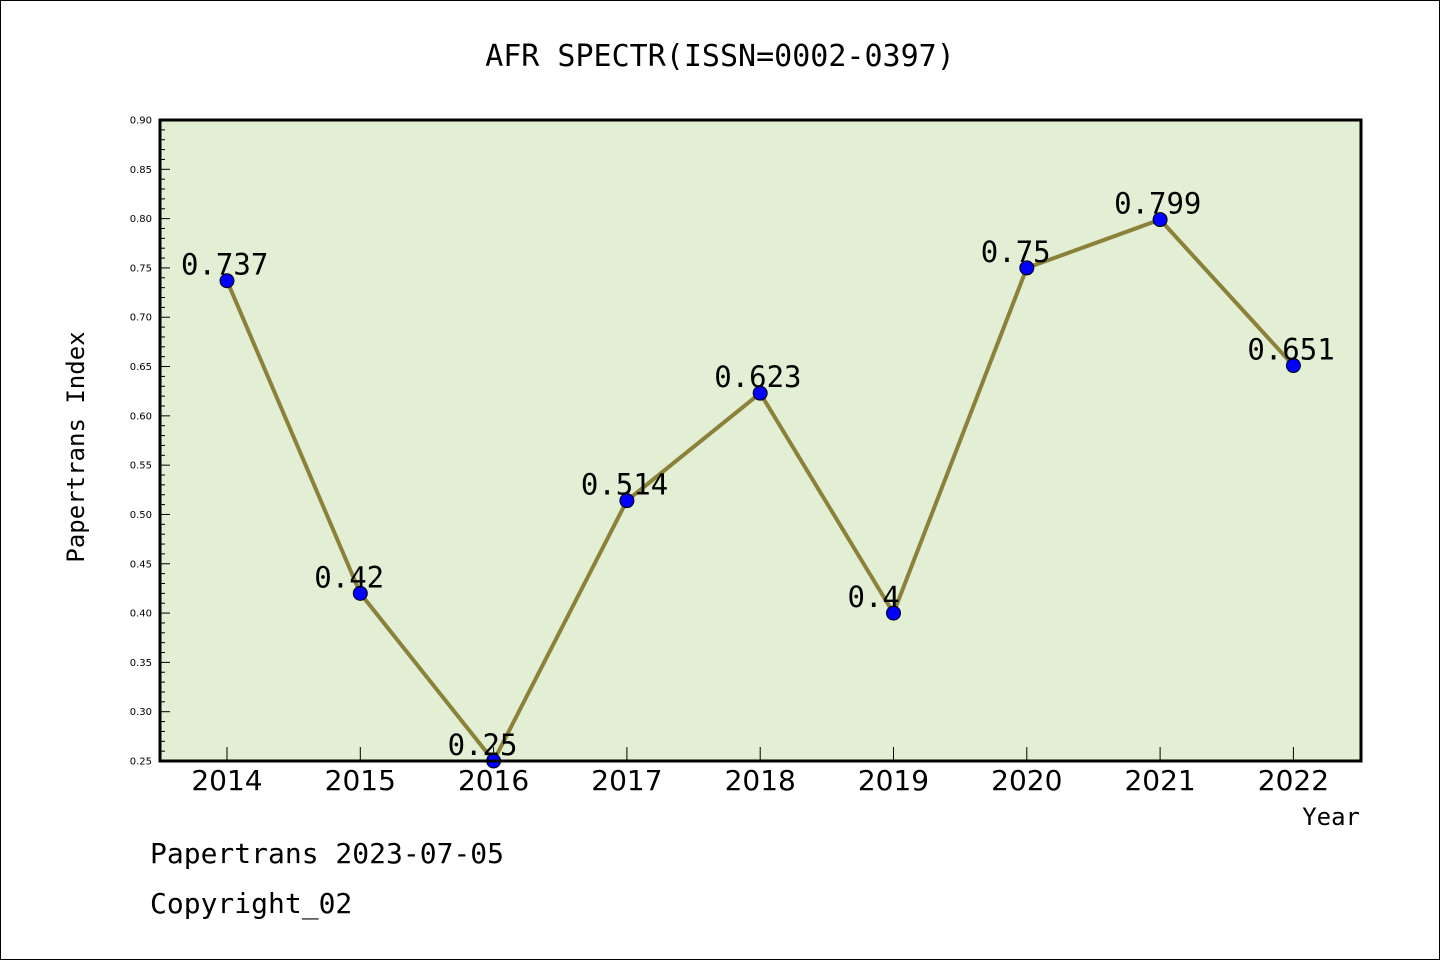  I want to click on y-tick-label: 0.25, so click(141, 762).